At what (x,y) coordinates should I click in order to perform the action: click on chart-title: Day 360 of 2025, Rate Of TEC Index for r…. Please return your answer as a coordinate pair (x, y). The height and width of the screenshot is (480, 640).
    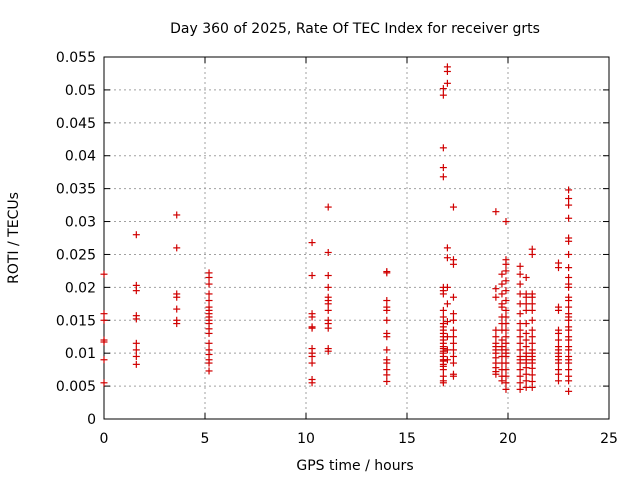
    Looking at the image, I should click on (355, 29).